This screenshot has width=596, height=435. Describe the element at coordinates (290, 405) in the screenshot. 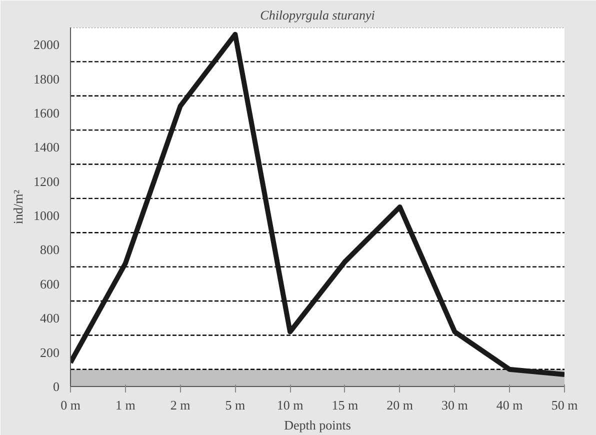

I see `x-tick-label: 10 m` at that location.